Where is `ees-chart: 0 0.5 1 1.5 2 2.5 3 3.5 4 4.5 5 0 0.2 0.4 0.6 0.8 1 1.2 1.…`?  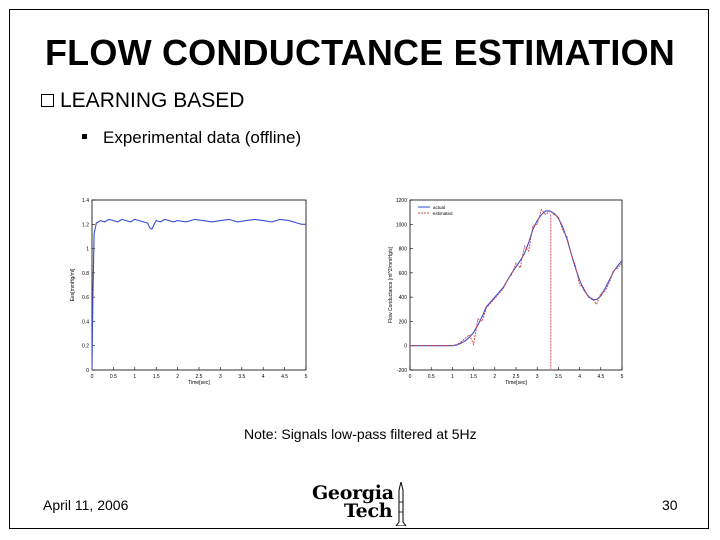 ees-chart: 0 0.5 1 1.5 2 2.5 3 3.5 4 4.5 5 0 0.2 0.4 0.6 0.8 1 1.2 1.… is located at coordinates (189, 292).